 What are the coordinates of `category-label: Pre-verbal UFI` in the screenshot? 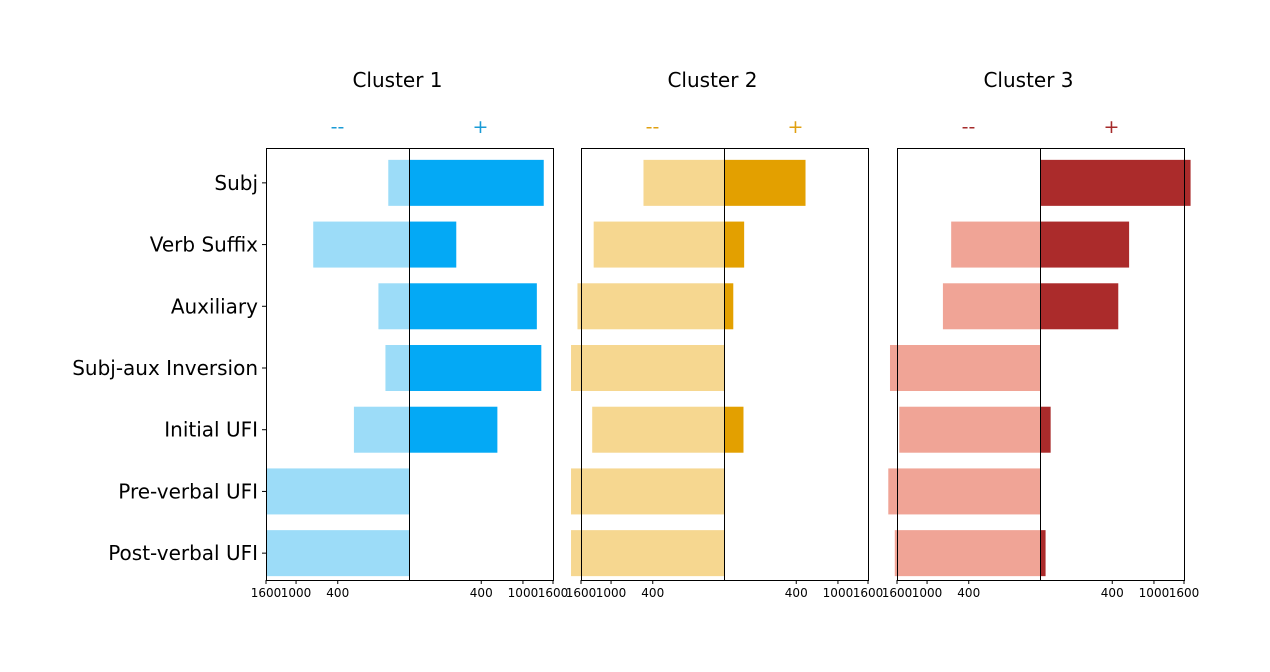 It's located at (188, 491).